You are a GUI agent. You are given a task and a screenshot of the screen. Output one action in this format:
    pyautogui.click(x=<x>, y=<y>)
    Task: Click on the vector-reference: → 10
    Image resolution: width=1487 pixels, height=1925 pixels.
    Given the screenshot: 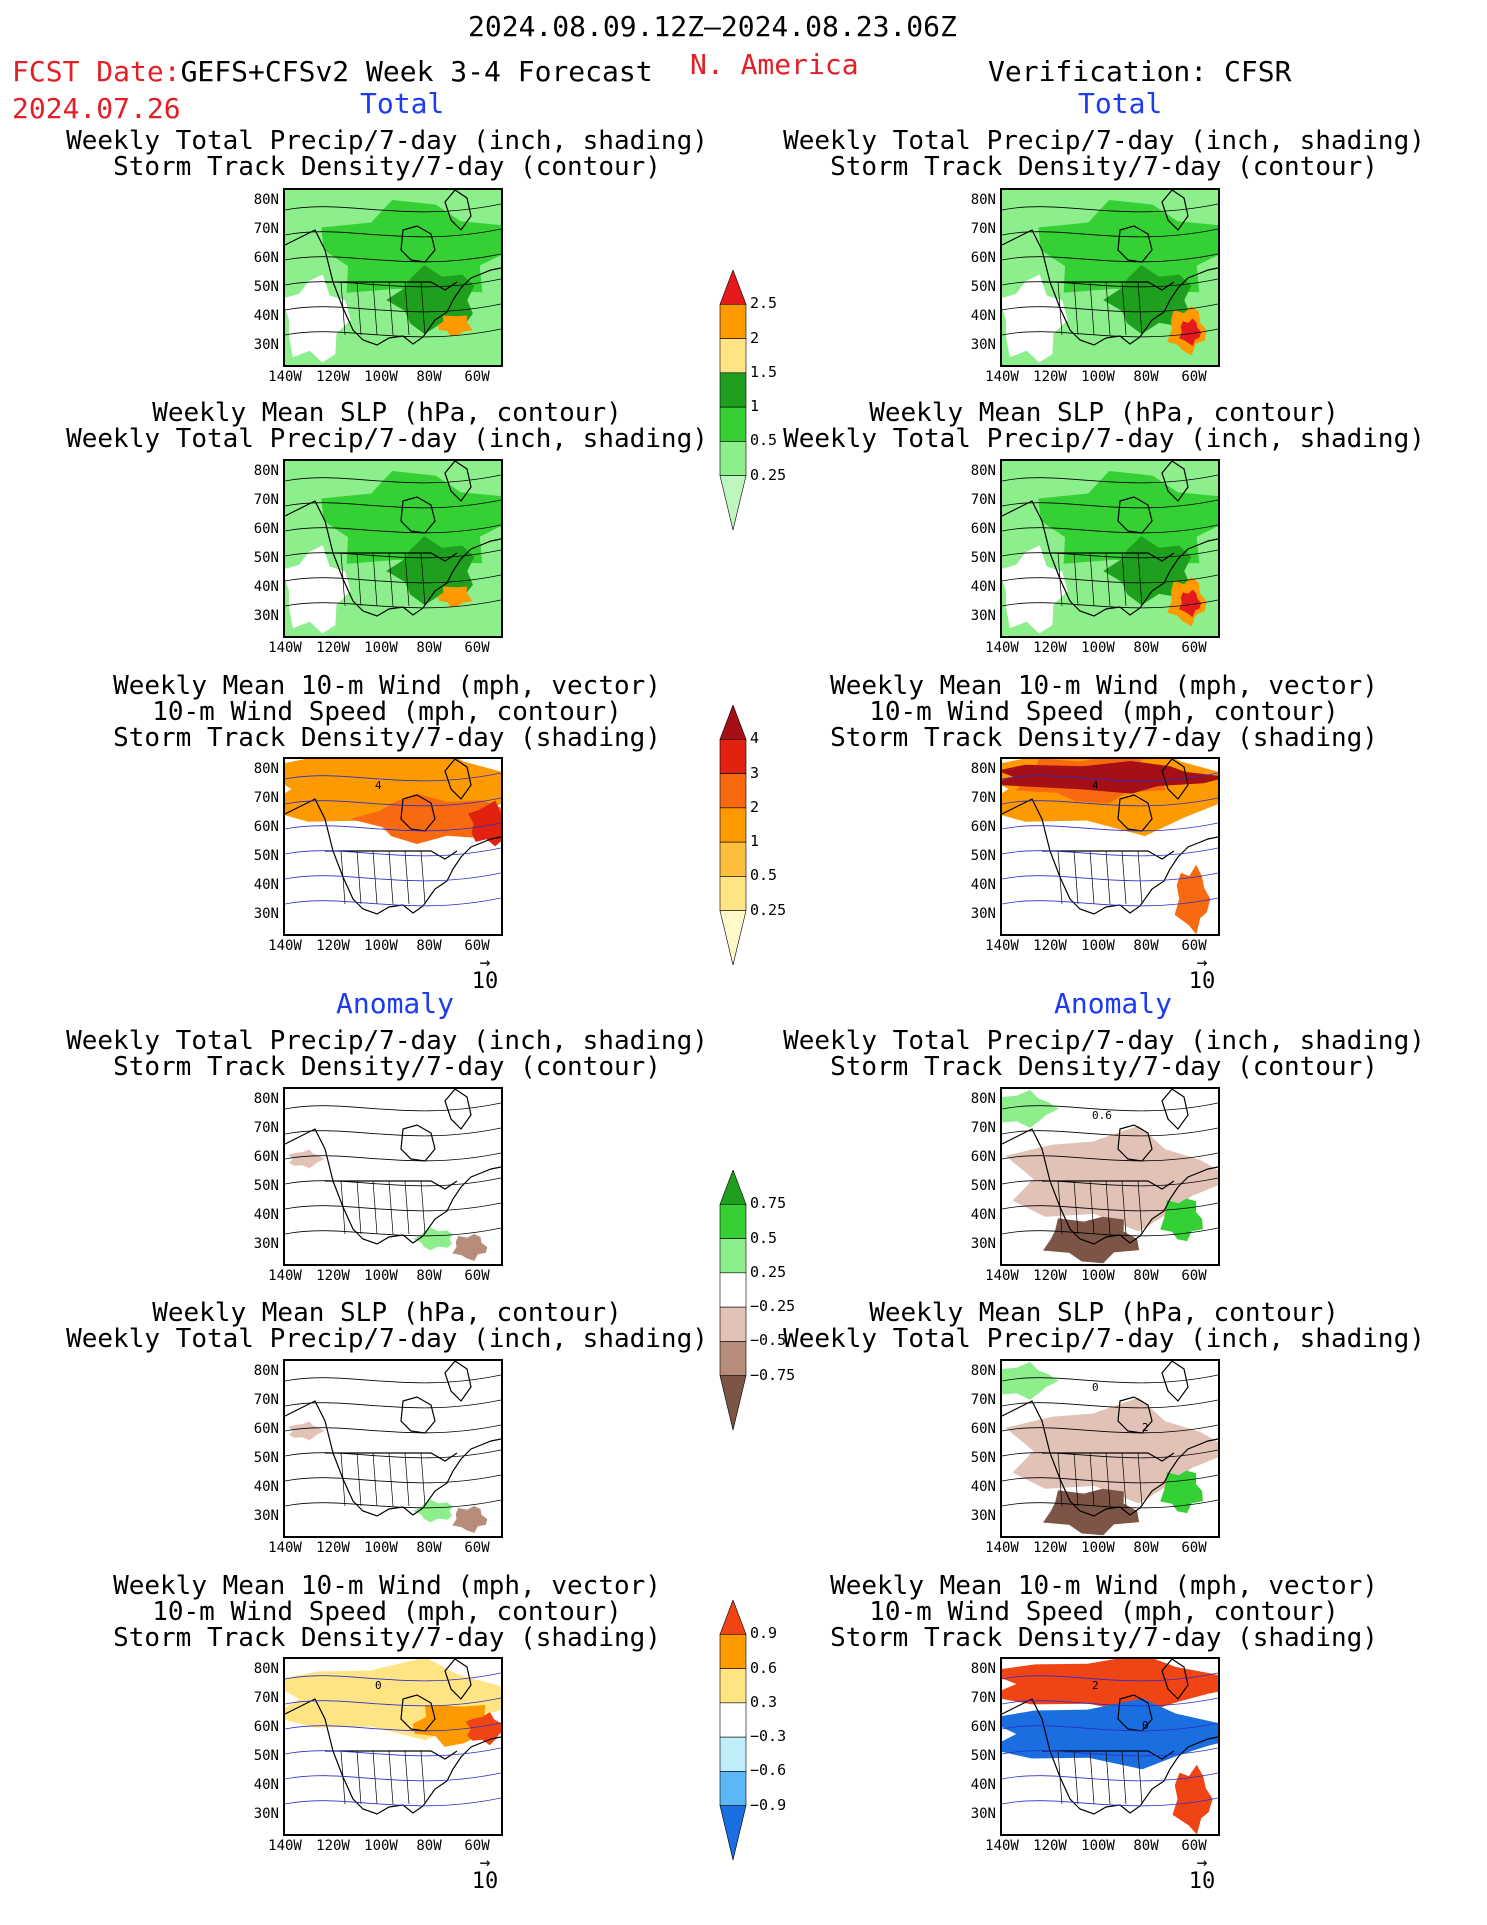 What is the action you would take?
    pyautogui.click(x=1202, y=1874)
    